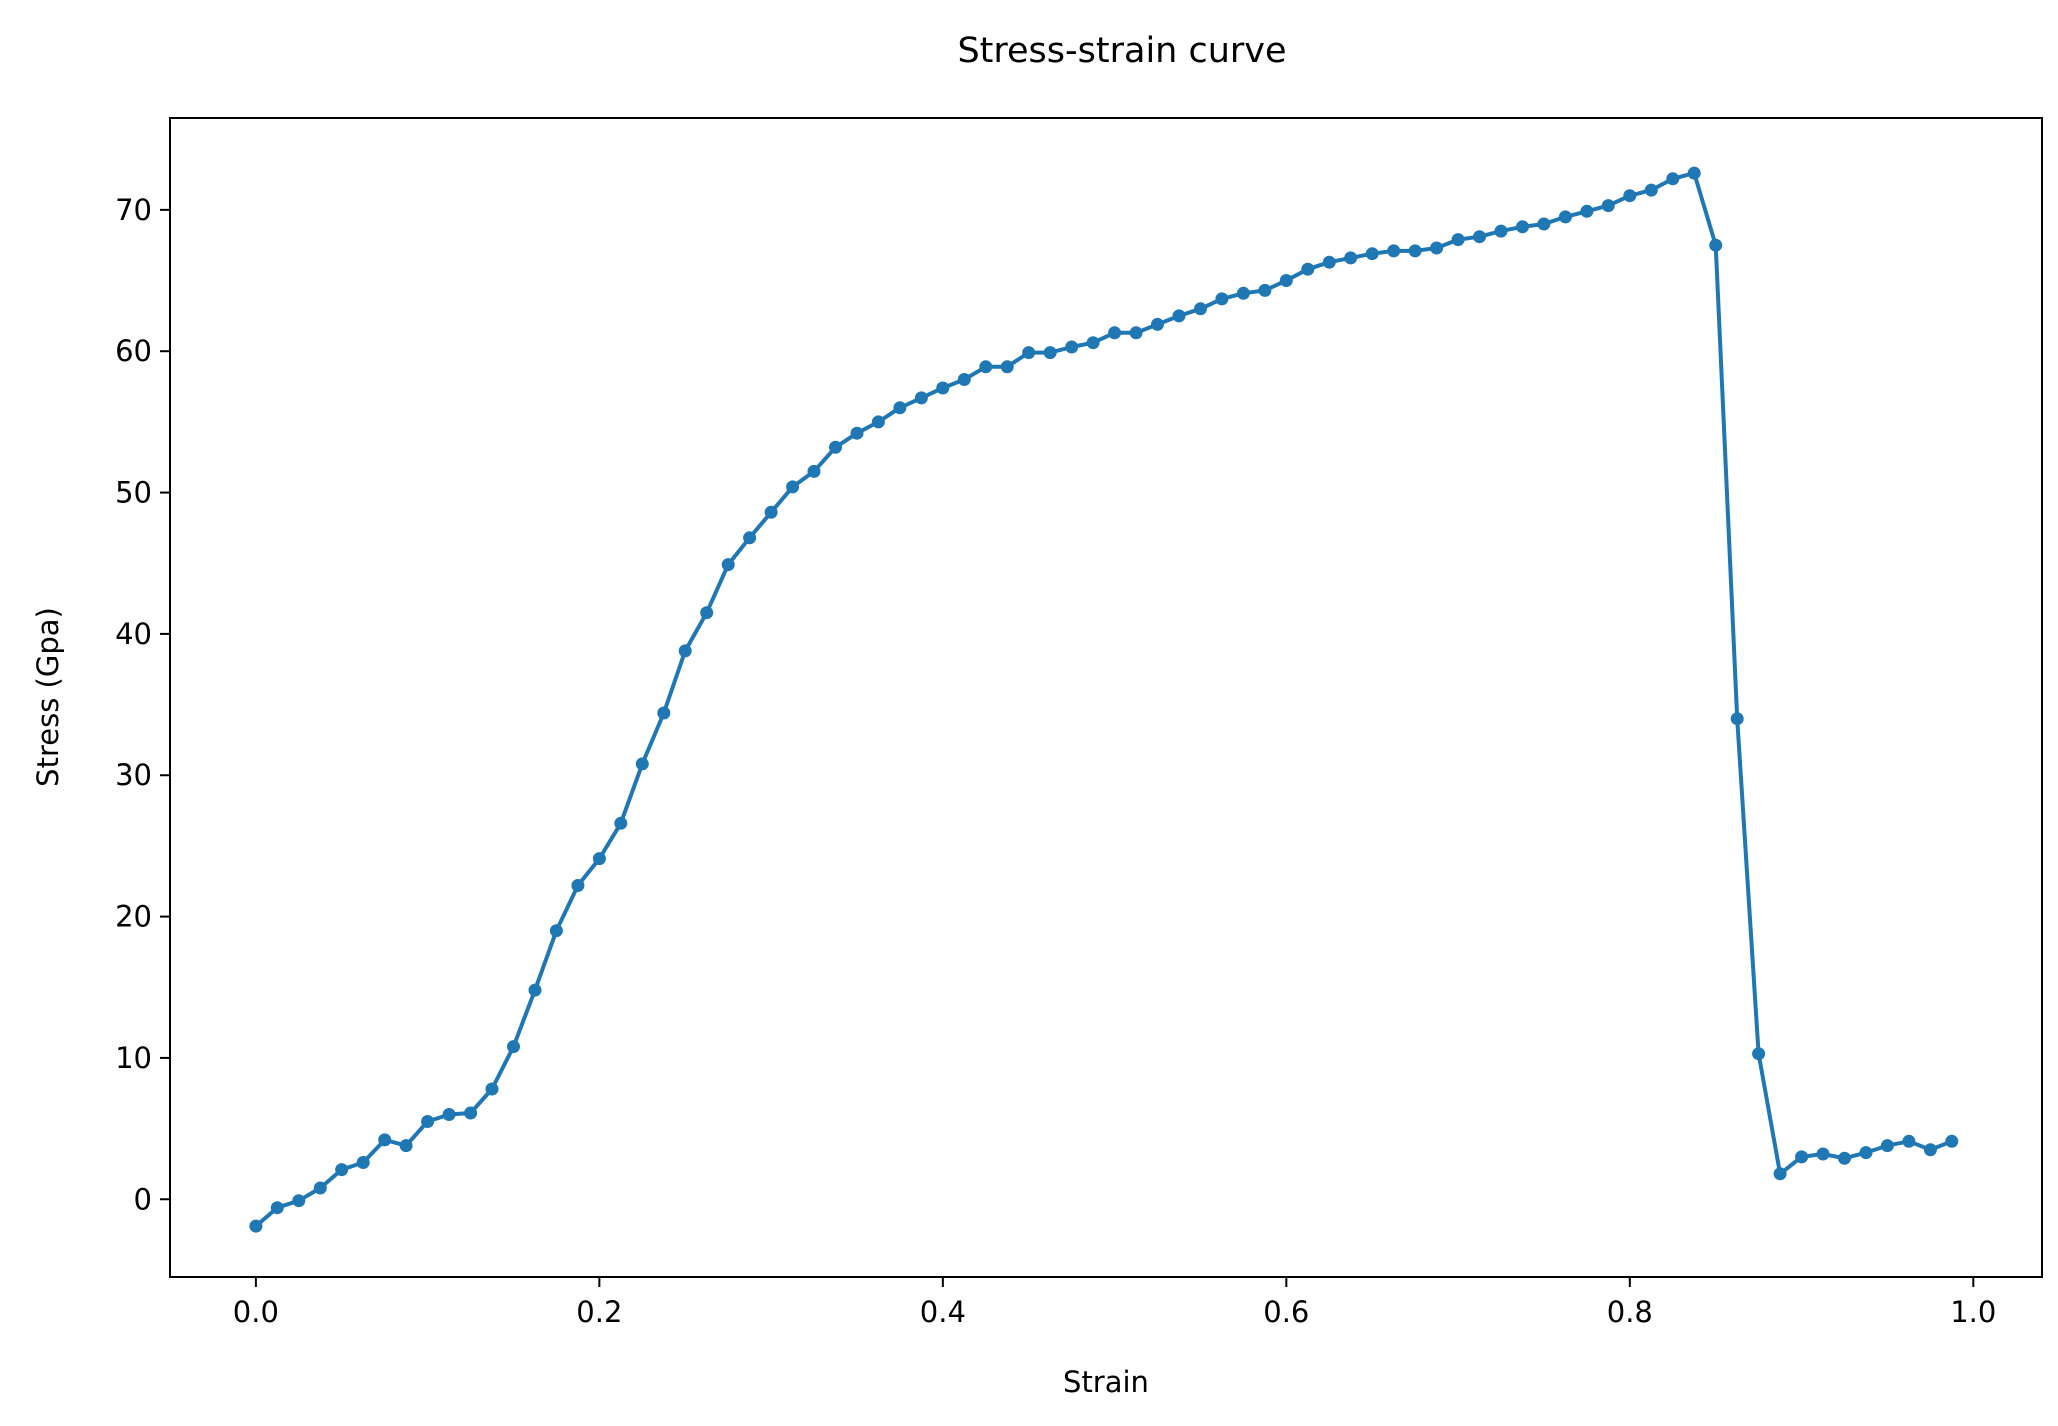  What do you see at coordinates (133, 1058) in the screenshot?
I see `y-tick-label: 10` at bounding box center [133, 1058].